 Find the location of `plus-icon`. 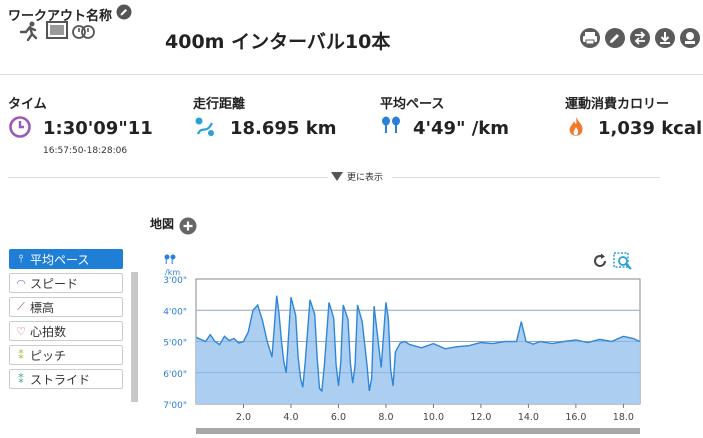

plus-icon is located at coordinates (188, 226).